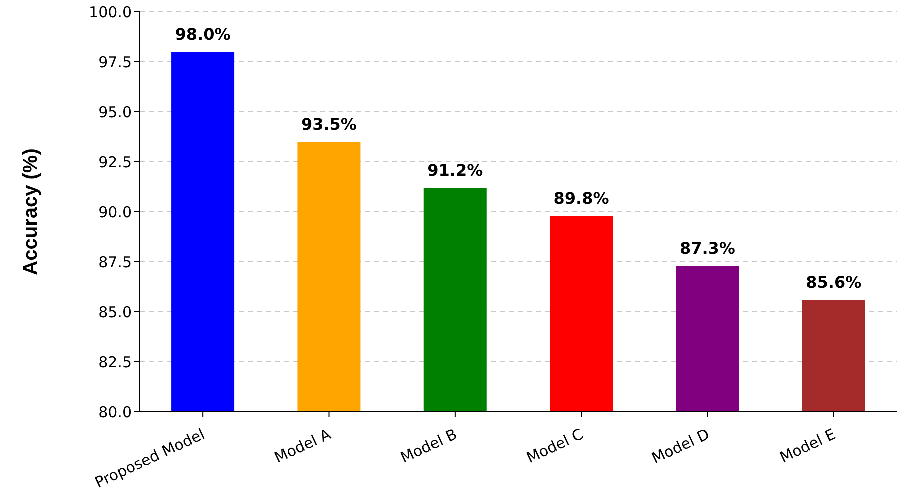 The image size is (897, 492). What do you see at coordinates (115, 212) in the screenshot?
I see `y-tick-label: 90.0` at bounding box center [115, 212].